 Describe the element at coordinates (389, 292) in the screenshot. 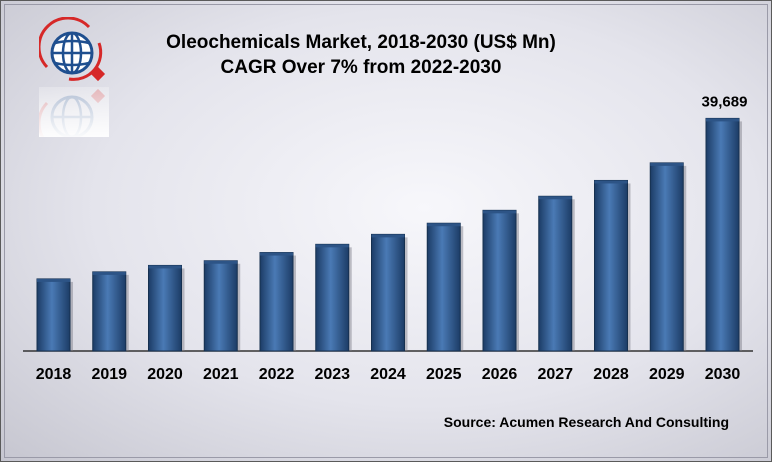

I see `bar-2024` at that location.